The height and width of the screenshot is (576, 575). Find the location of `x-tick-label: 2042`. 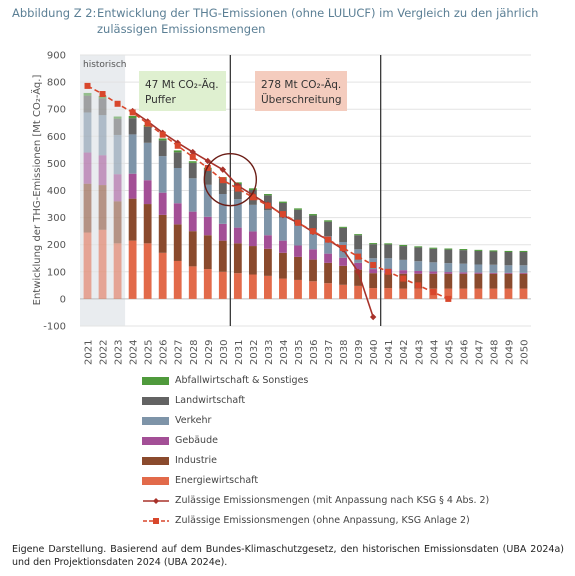

x-tick-label: 2042 is located at coordinates (404, 352).